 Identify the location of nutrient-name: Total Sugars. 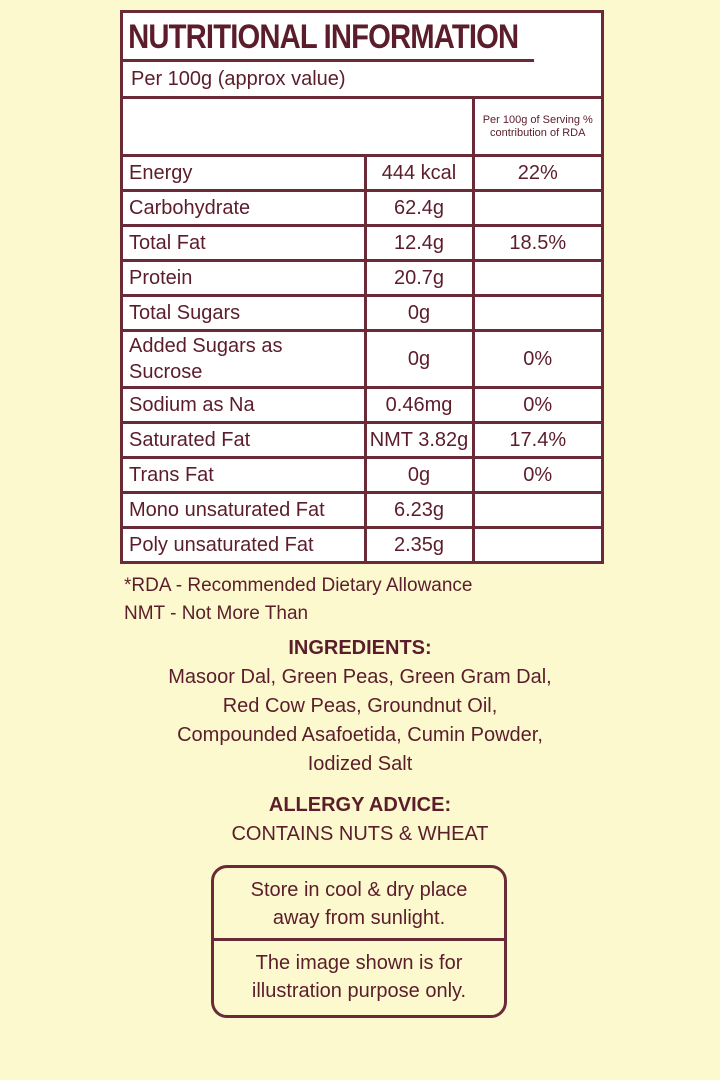
(244, 312).